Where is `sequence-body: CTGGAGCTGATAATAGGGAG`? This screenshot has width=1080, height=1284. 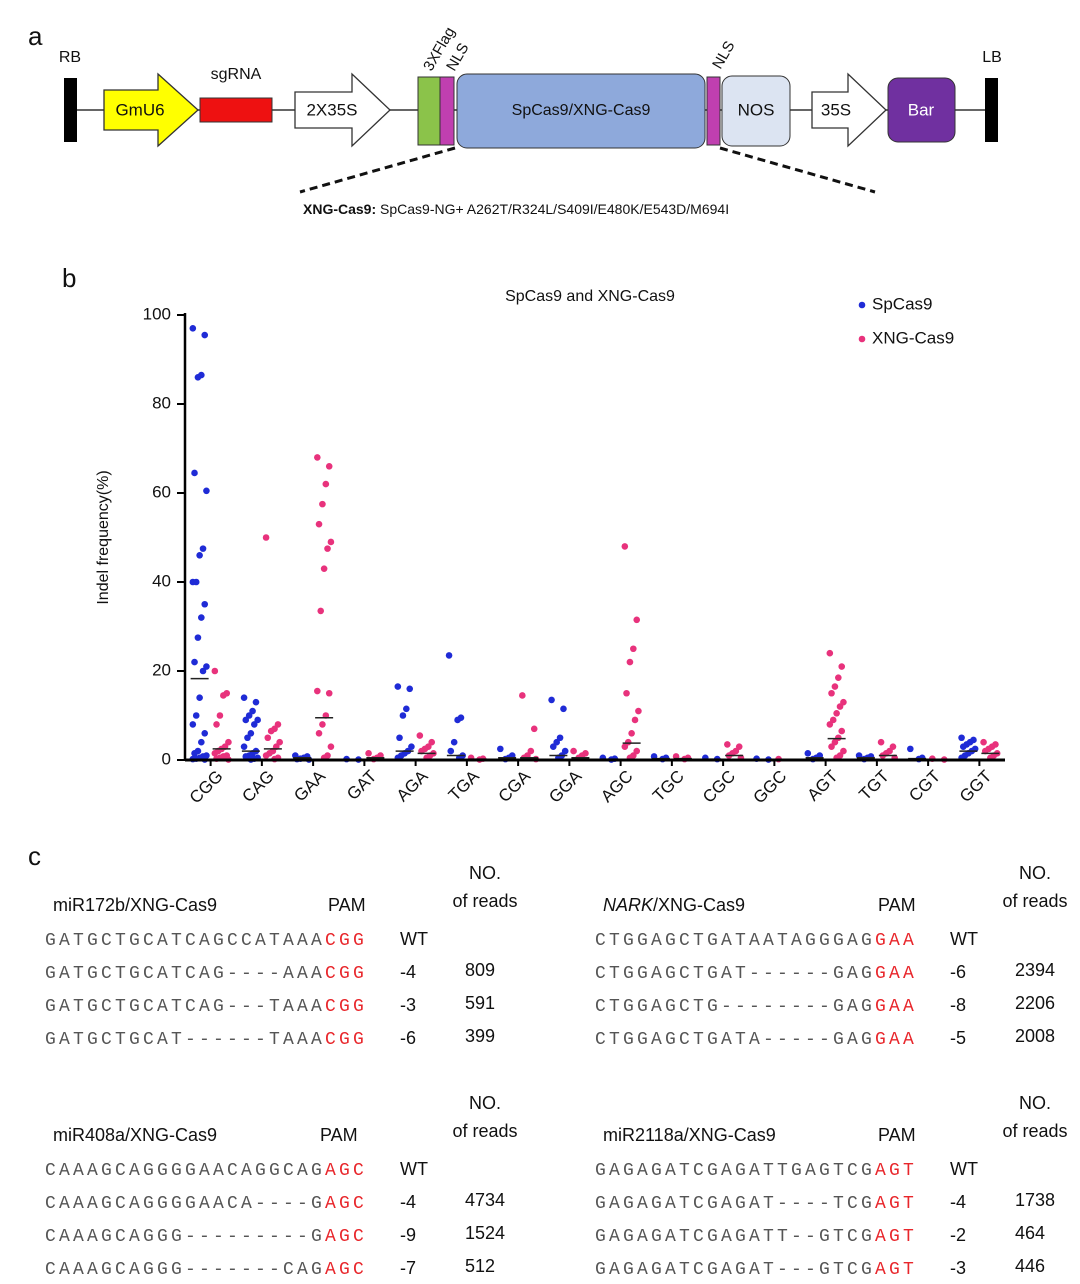
sequence-body: CTGGAGCTGATAATAGGGAG is located at coordinates (735, 941).